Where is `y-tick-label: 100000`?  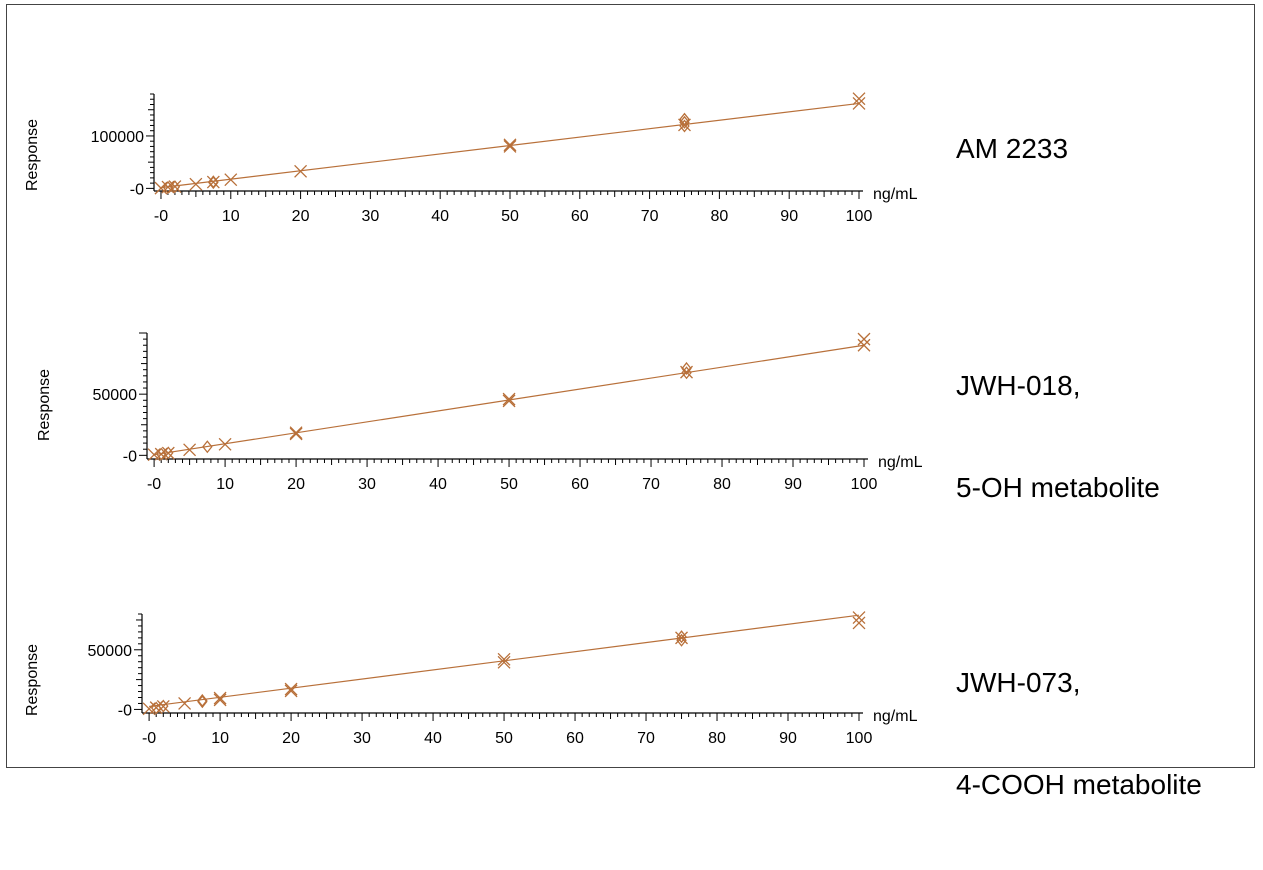
y-tick-label: 100000 is located at coordinates (117, 137).